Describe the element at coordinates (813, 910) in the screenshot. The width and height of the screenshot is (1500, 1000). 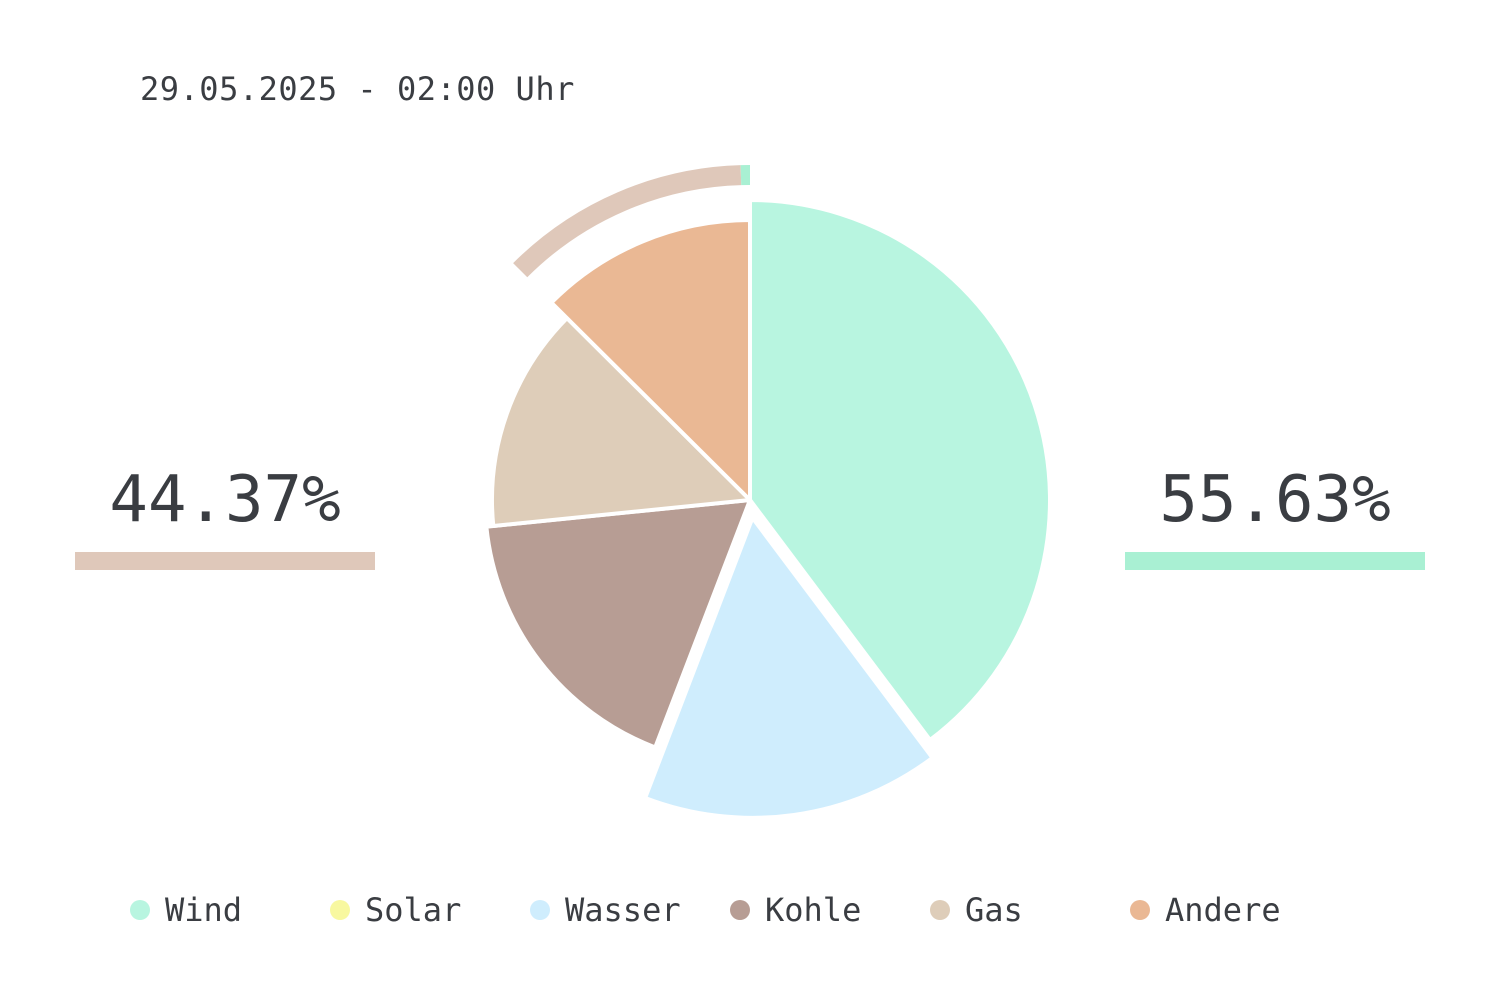
I see `legend-label: Kohle` at that location.